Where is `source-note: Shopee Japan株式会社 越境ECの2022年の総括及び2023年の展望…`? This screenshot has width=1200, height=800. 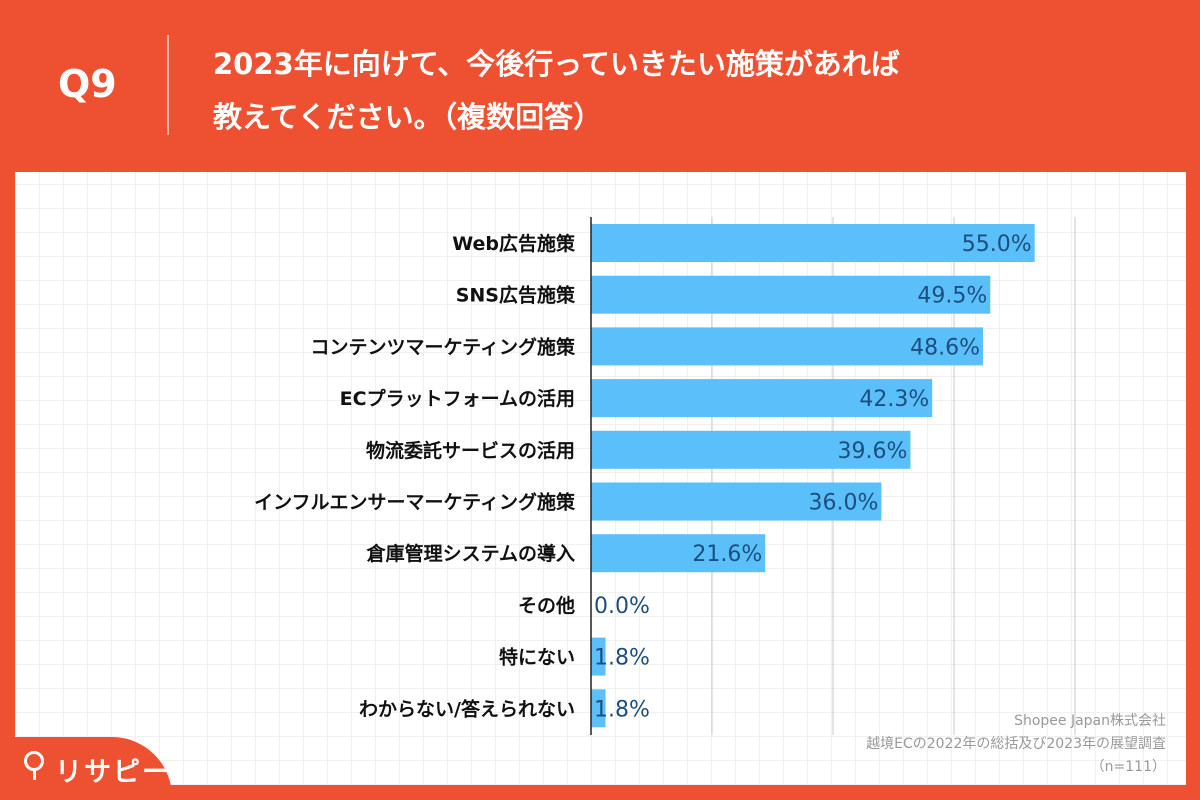 source-note: Shopee Japan株式会社 越境ECの2022年の総括及び2023年の展望… is located at coordinates (1016, 744).